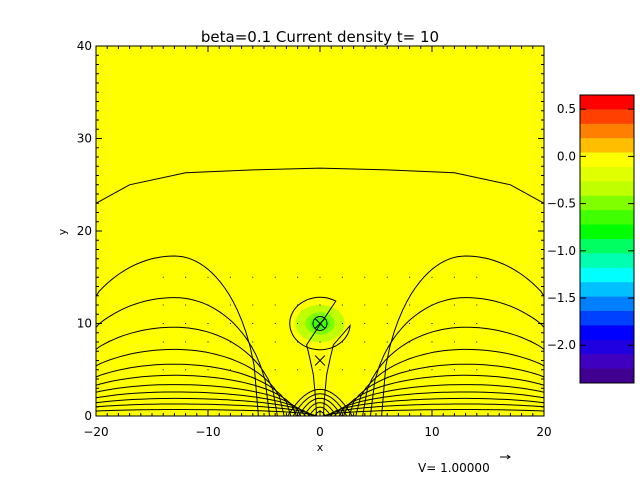 The image size is (640, 480). Describe the element at coordinates (561, 251) in the screenshot. I see `colorbar-tick-label: −1.0` at that location.